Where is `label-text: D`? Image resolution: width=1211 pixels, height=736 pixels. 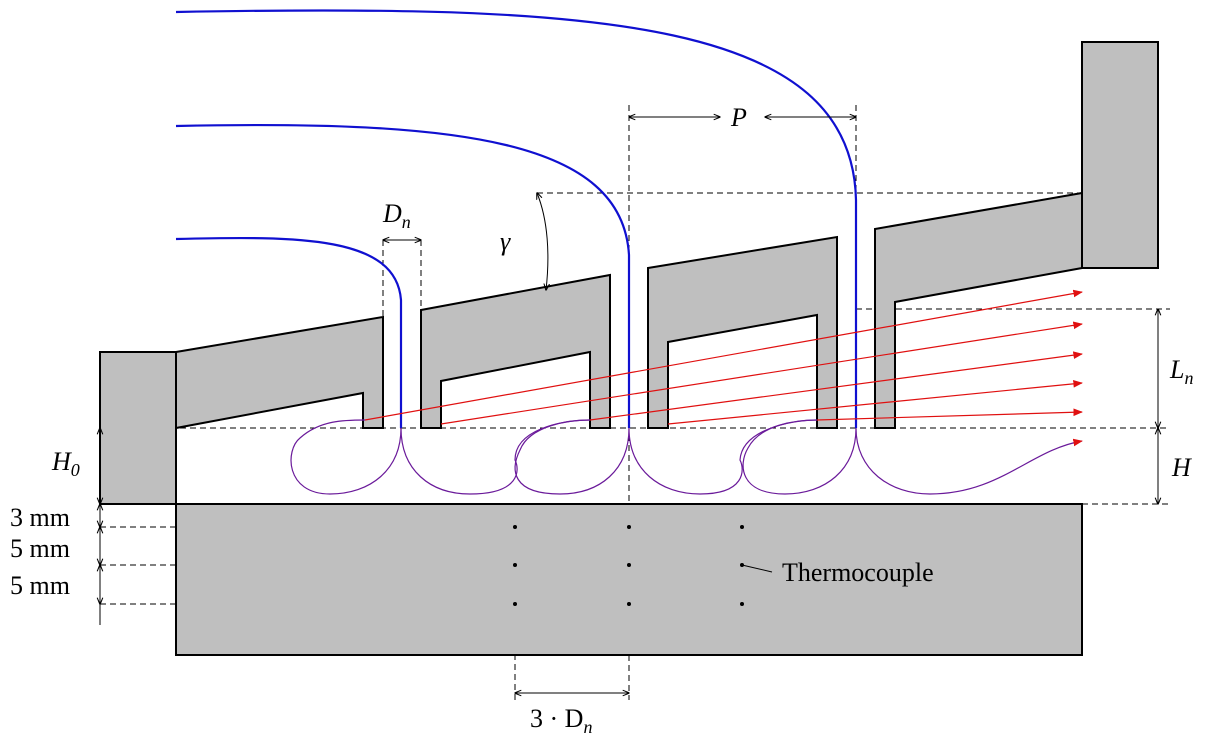
label-text: D is located at coordinates (392, 213).